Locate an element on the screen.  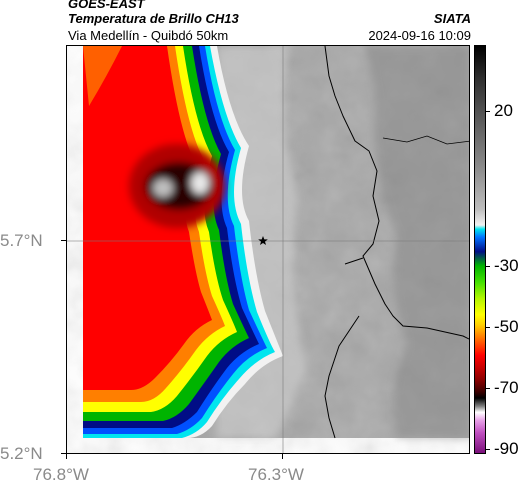
product-title: Temperatura de Brillo CH13 is located at coordinates (153, 18).